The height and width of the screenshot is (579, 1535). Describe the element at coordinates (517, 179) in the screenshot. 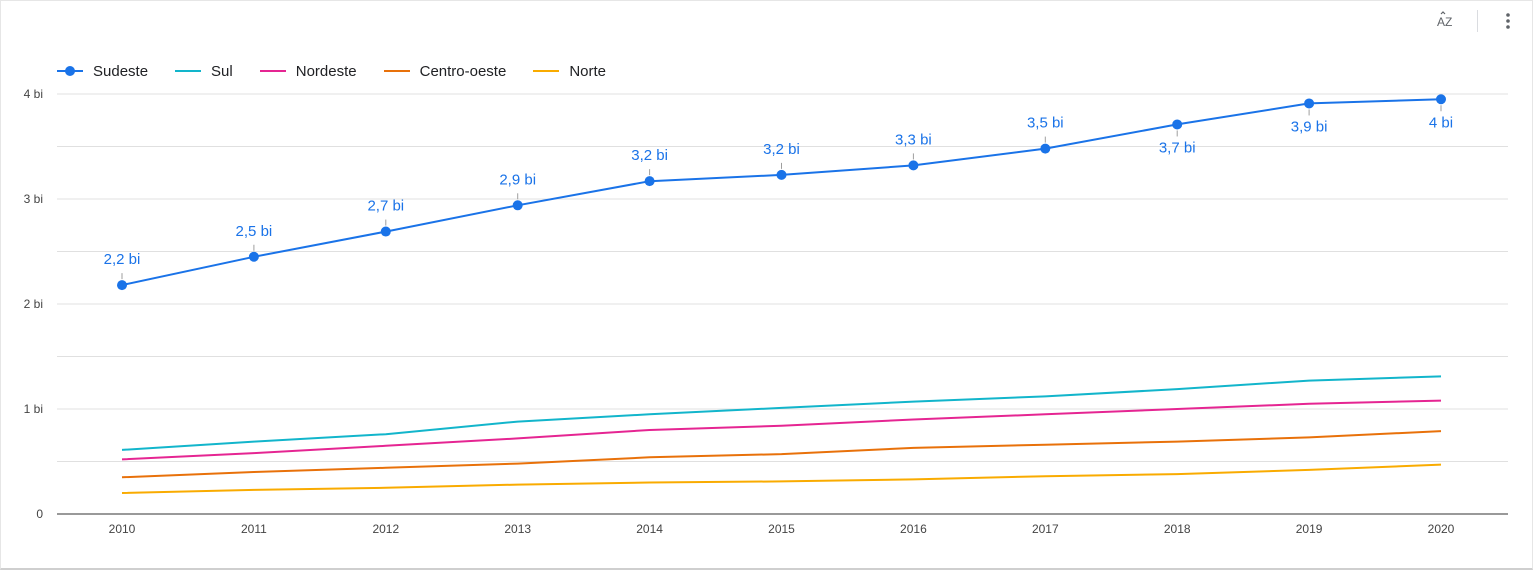

I see `data-label: 2,9 bi` at that location.